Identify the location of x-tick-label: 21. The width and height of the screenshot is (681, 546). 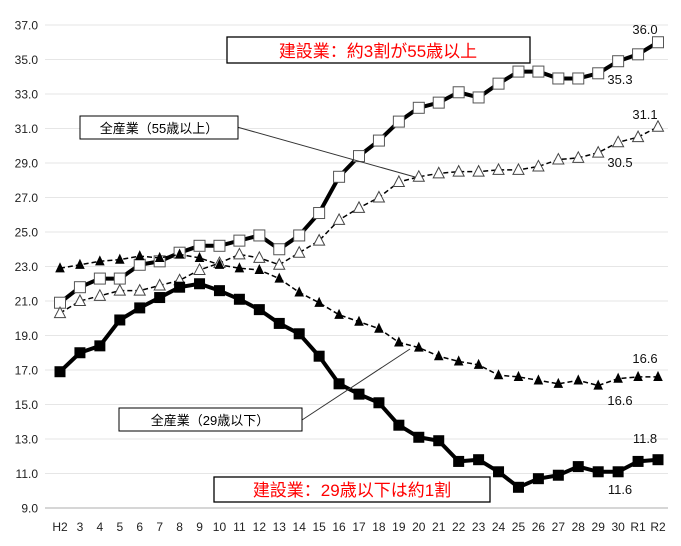
(439, 527).